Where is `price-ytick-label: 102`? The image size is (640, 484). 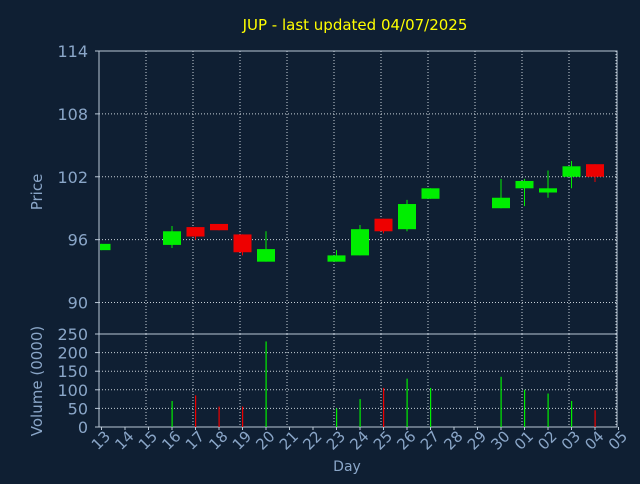
price-ytick-label: 102 is located at coordinates (72, 177).